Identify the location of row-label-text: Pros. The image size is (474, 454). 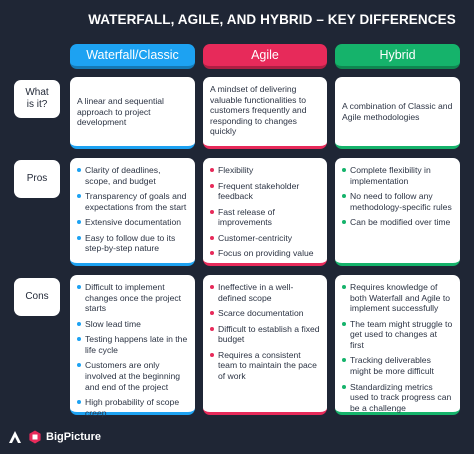
(37, 178).